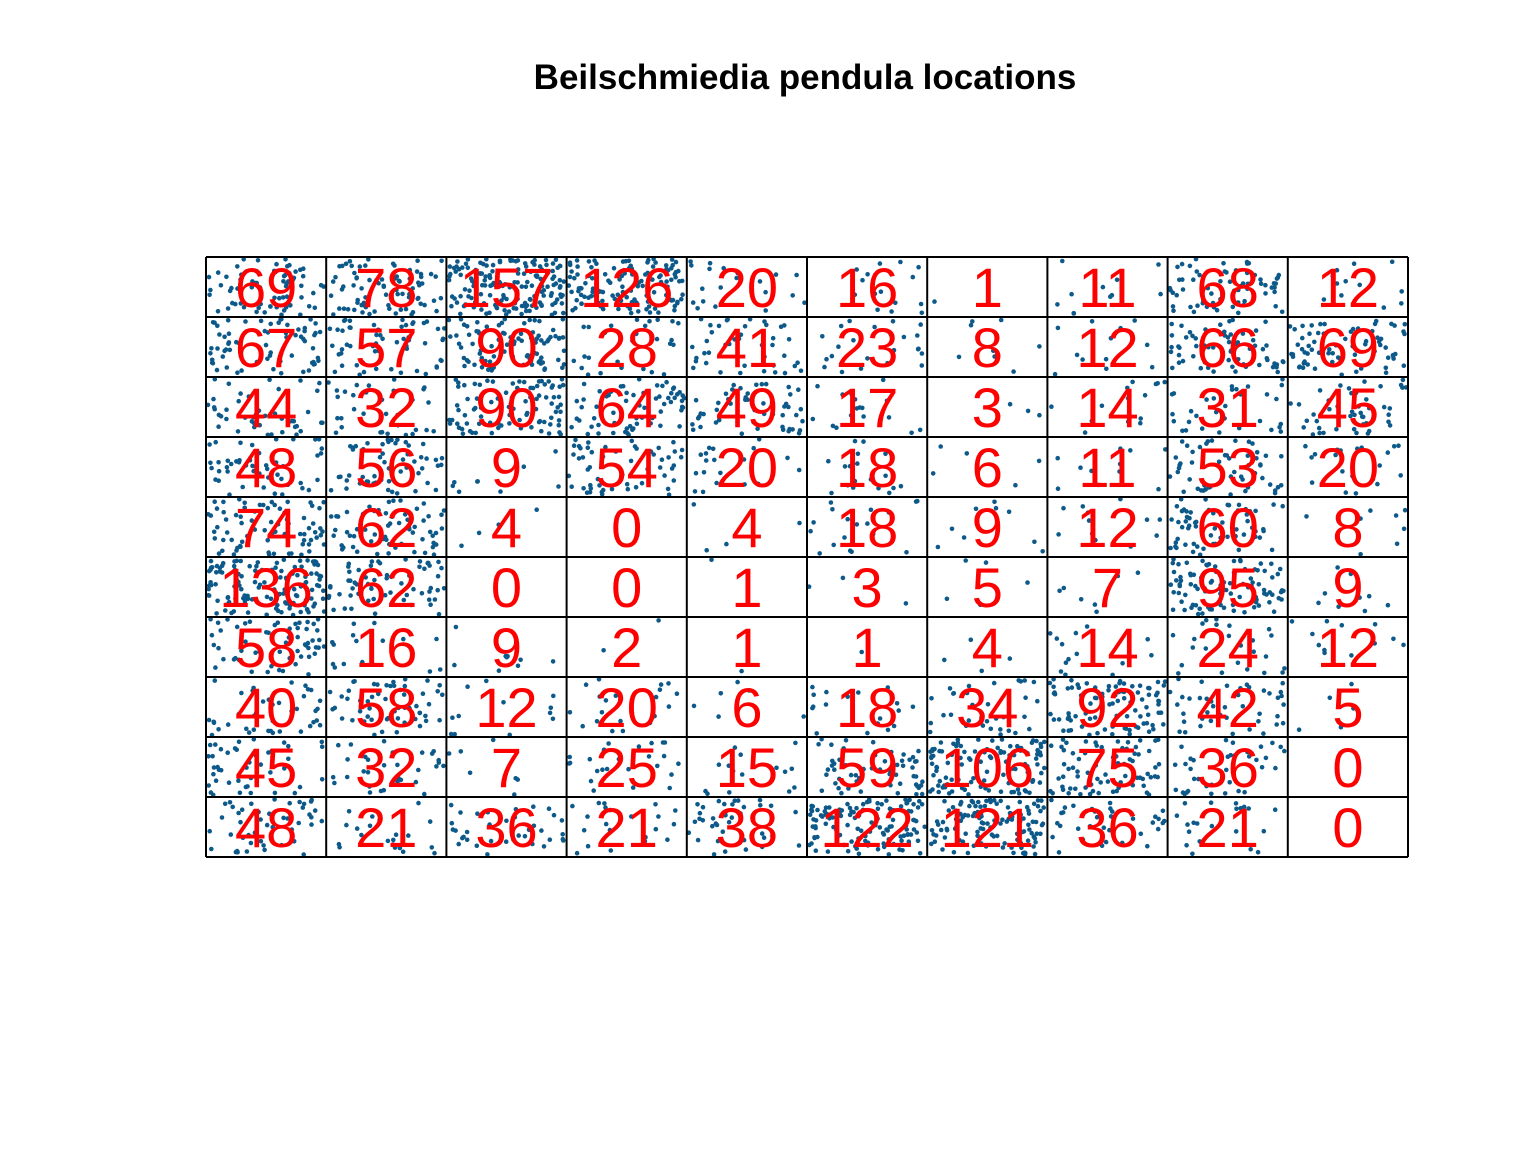  Describe the element at coordinates (867, 287) in the screenshot. I see `quadrat-count-label: 16` at that location.